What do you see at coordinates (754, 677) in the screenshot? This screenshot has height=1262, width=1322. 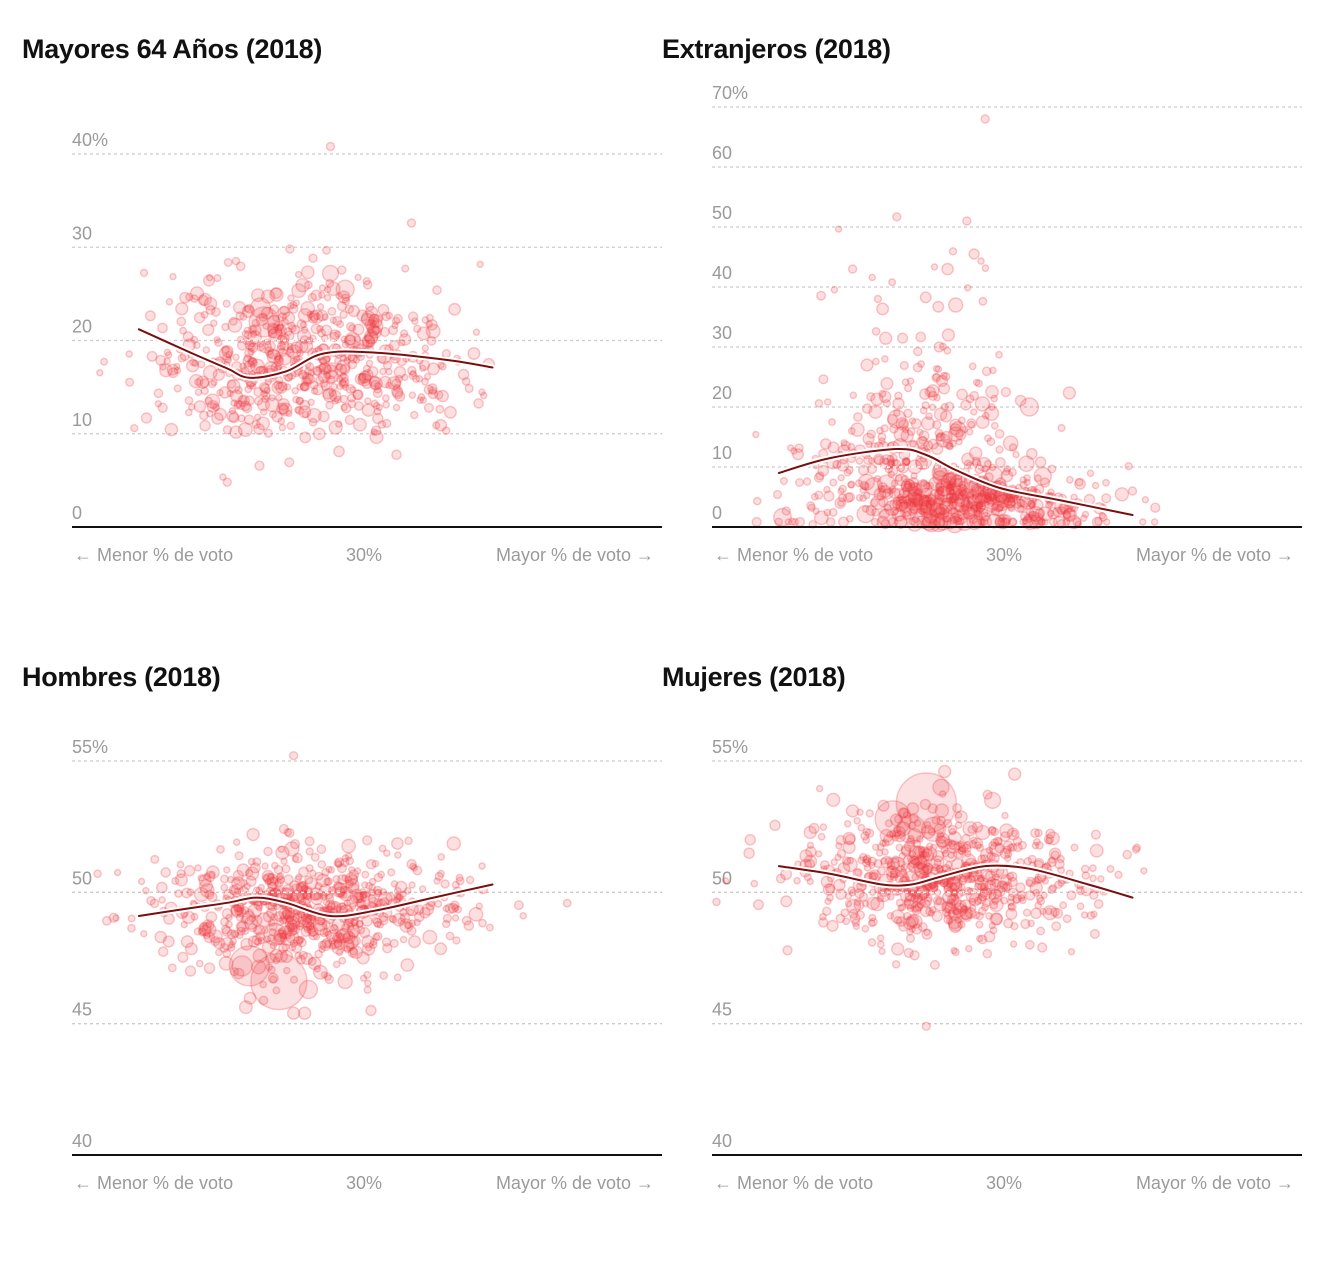 I see `chart-title: Mujeres (2018)` at bounding box center [754, 677].